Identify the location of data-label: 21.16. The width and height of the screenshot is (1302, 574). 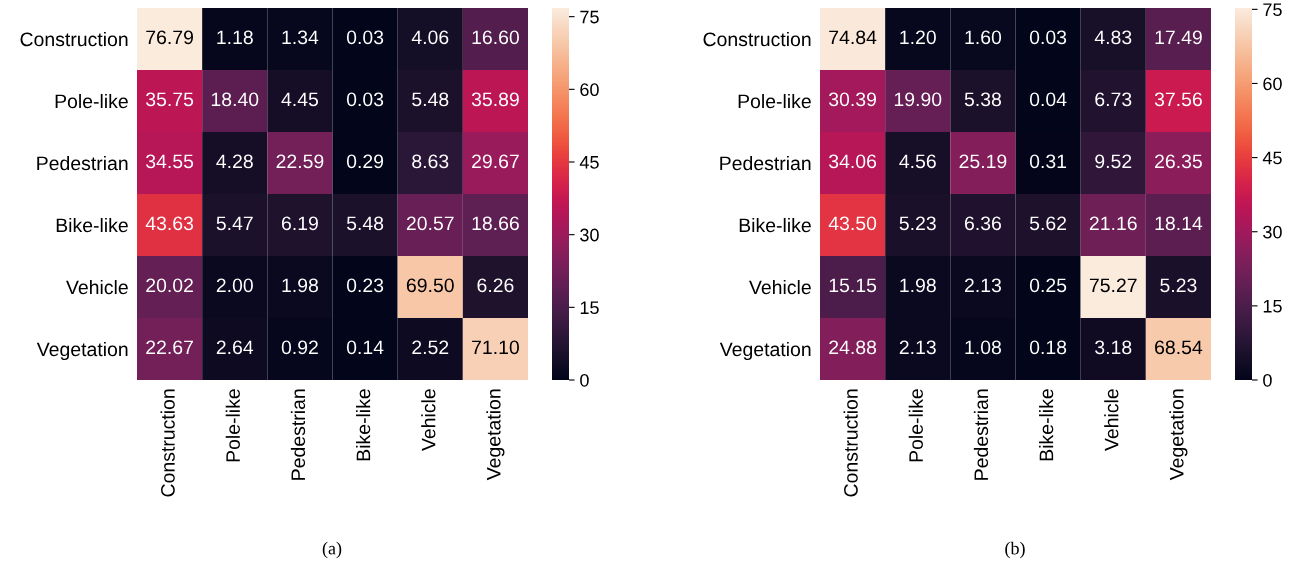
(1113, 223).